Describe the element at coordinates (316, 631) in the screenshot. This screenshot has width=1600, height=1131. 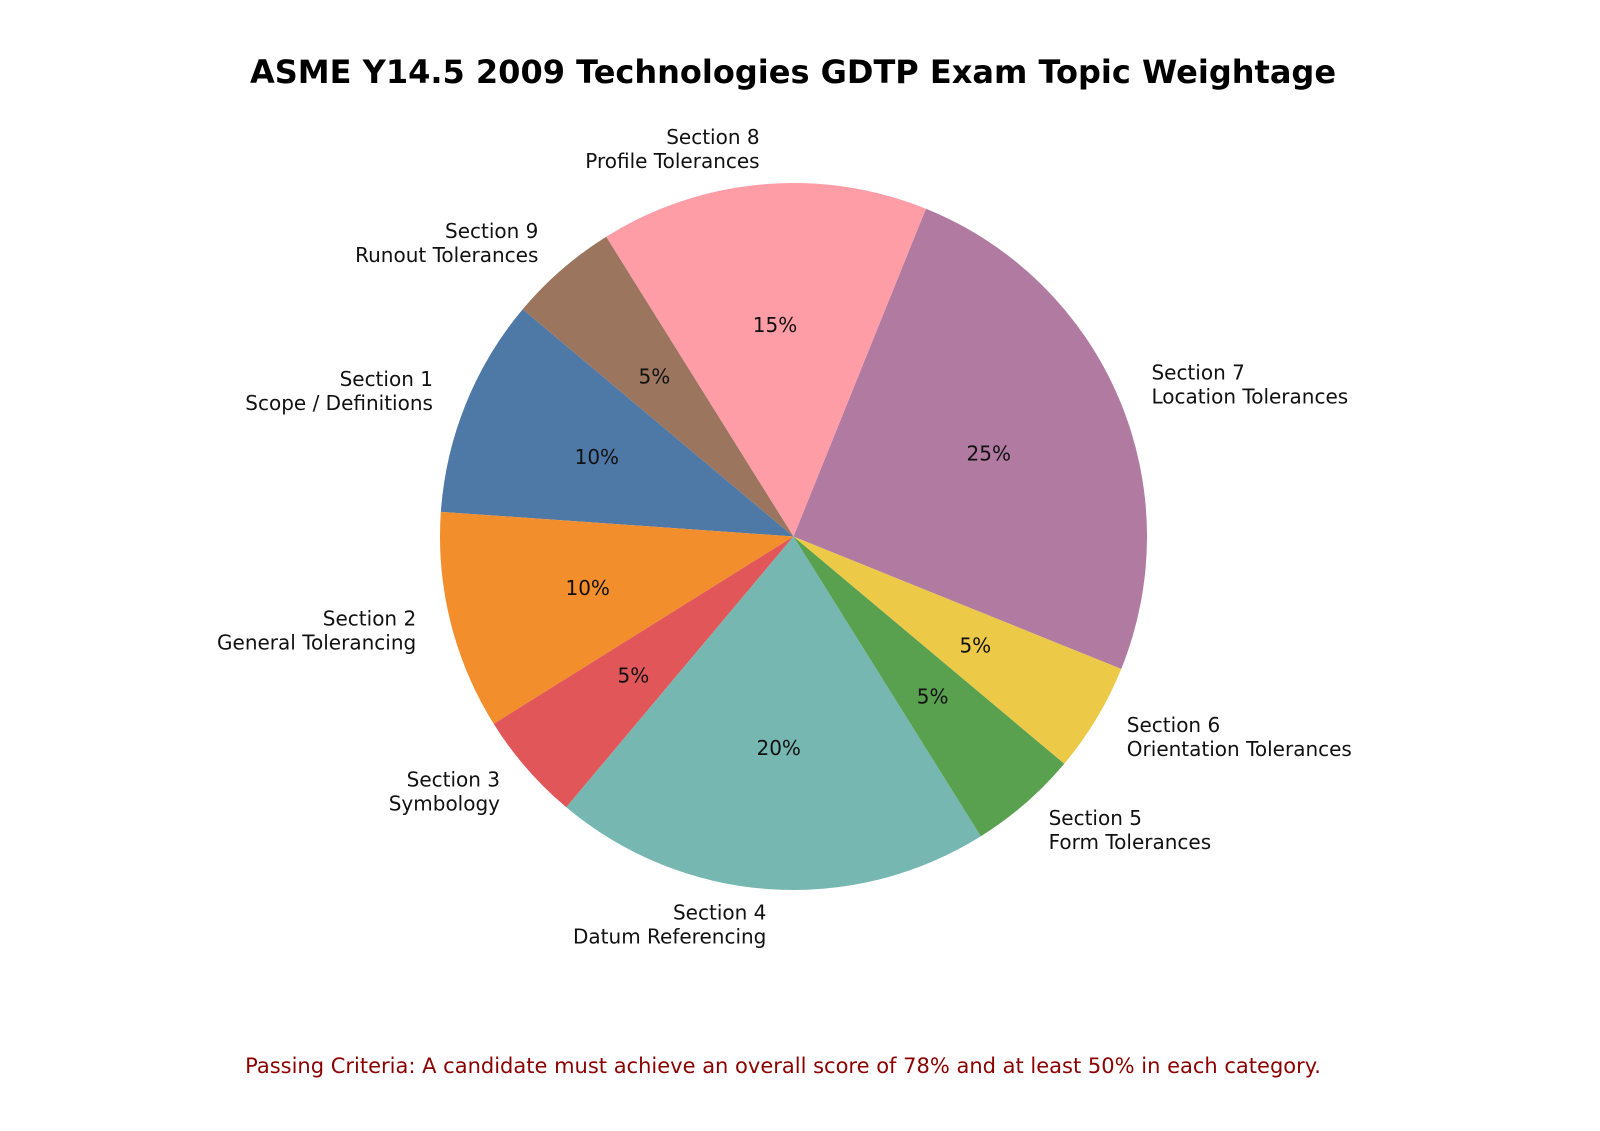
I see `pie-category-label-2: Section 2 General Tolerancing` at that location.